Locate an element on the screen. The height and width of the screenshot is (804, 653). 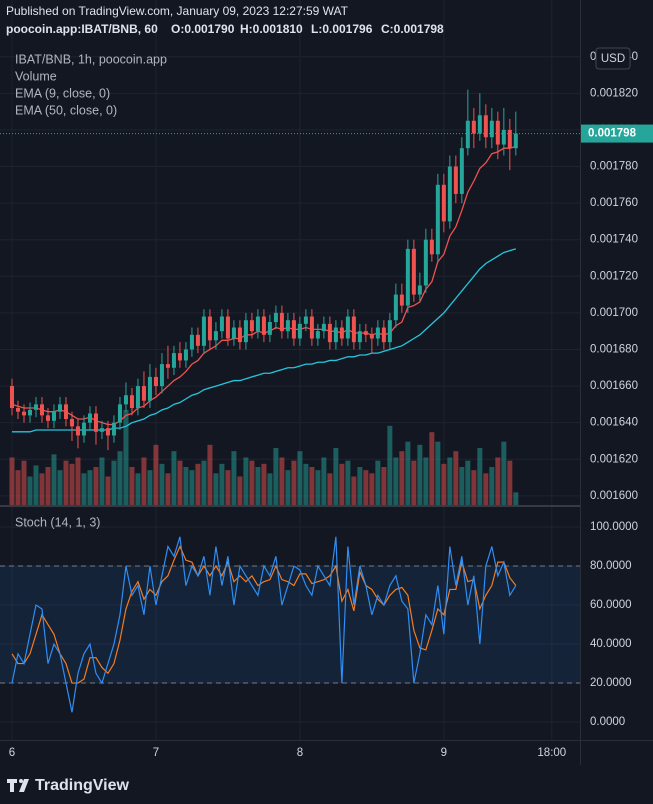
y-tick-label: 0.001820 is located at coordinates (614, 93).